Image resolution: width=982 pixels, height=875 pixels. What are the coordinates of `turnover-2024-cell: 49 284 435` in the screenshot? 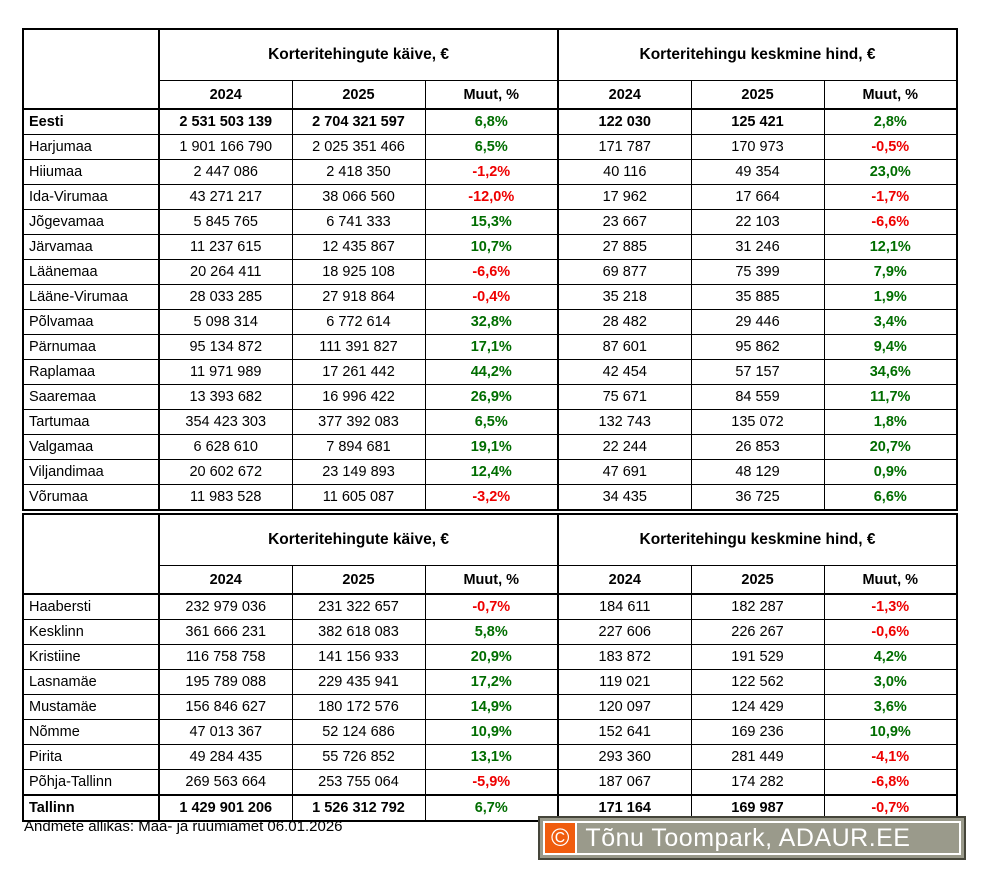 It's located at (225, 757).